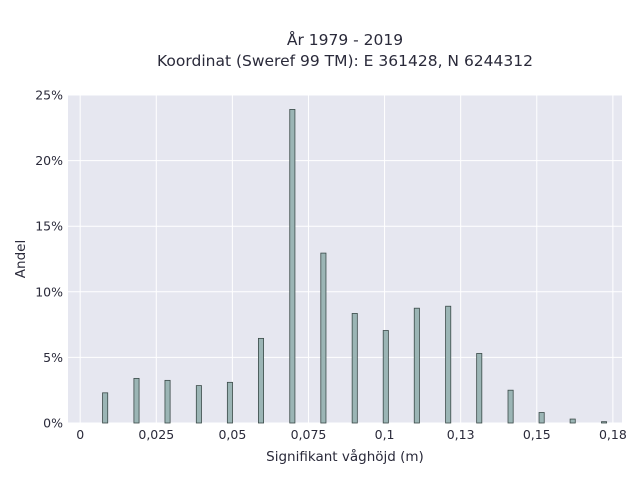  What do you see at coordinates (21, 259) in the screenshot?
I see `y-axis-label: Andel` at bounding box center [21, 259].